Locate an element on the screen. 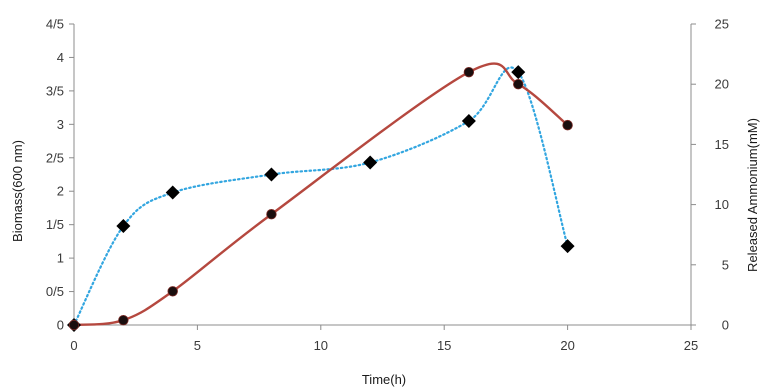 The width and height of the screenshot is (767, 389). left-y-tick-label: 4 is located at coordinates (60, 57).